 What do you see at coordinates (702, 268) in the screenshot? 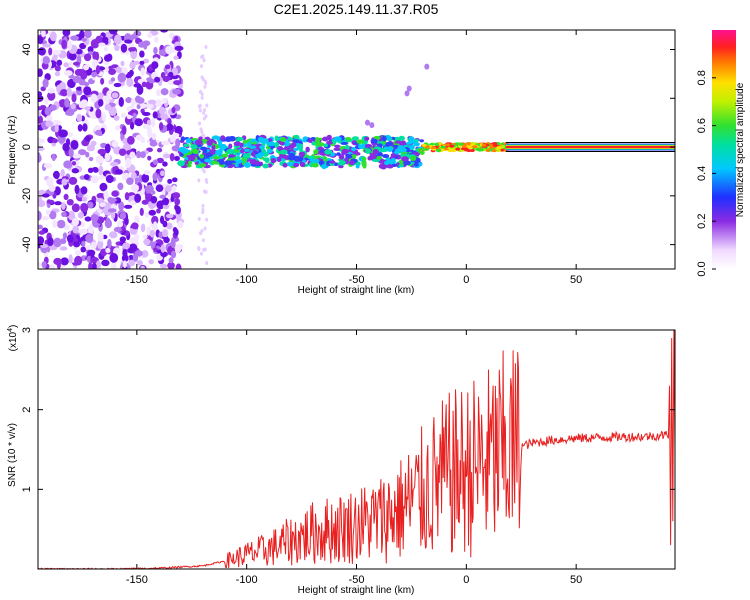
I see `colorbar-tick-label: 0.0` at bounding box center [702, 268].